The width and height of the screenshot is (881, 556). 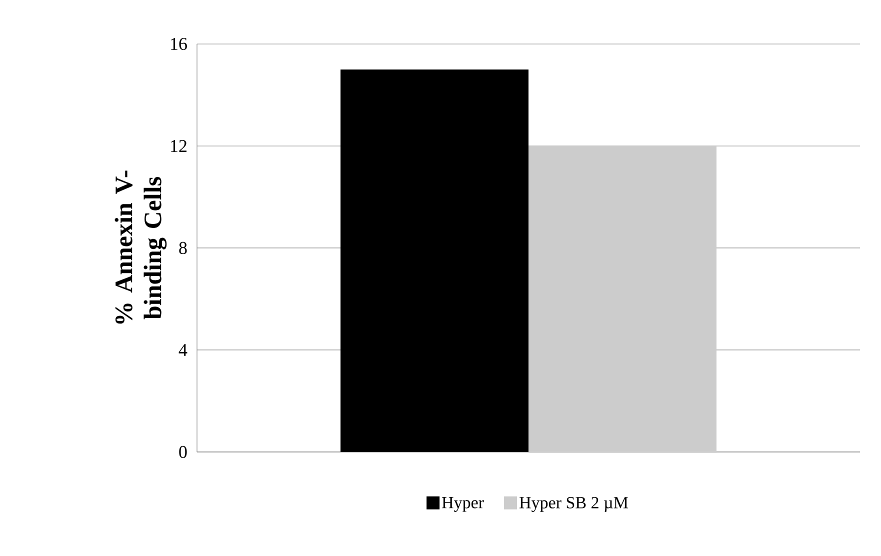 I want to click on legend-label: Hyper, so click(x=463, y=504).